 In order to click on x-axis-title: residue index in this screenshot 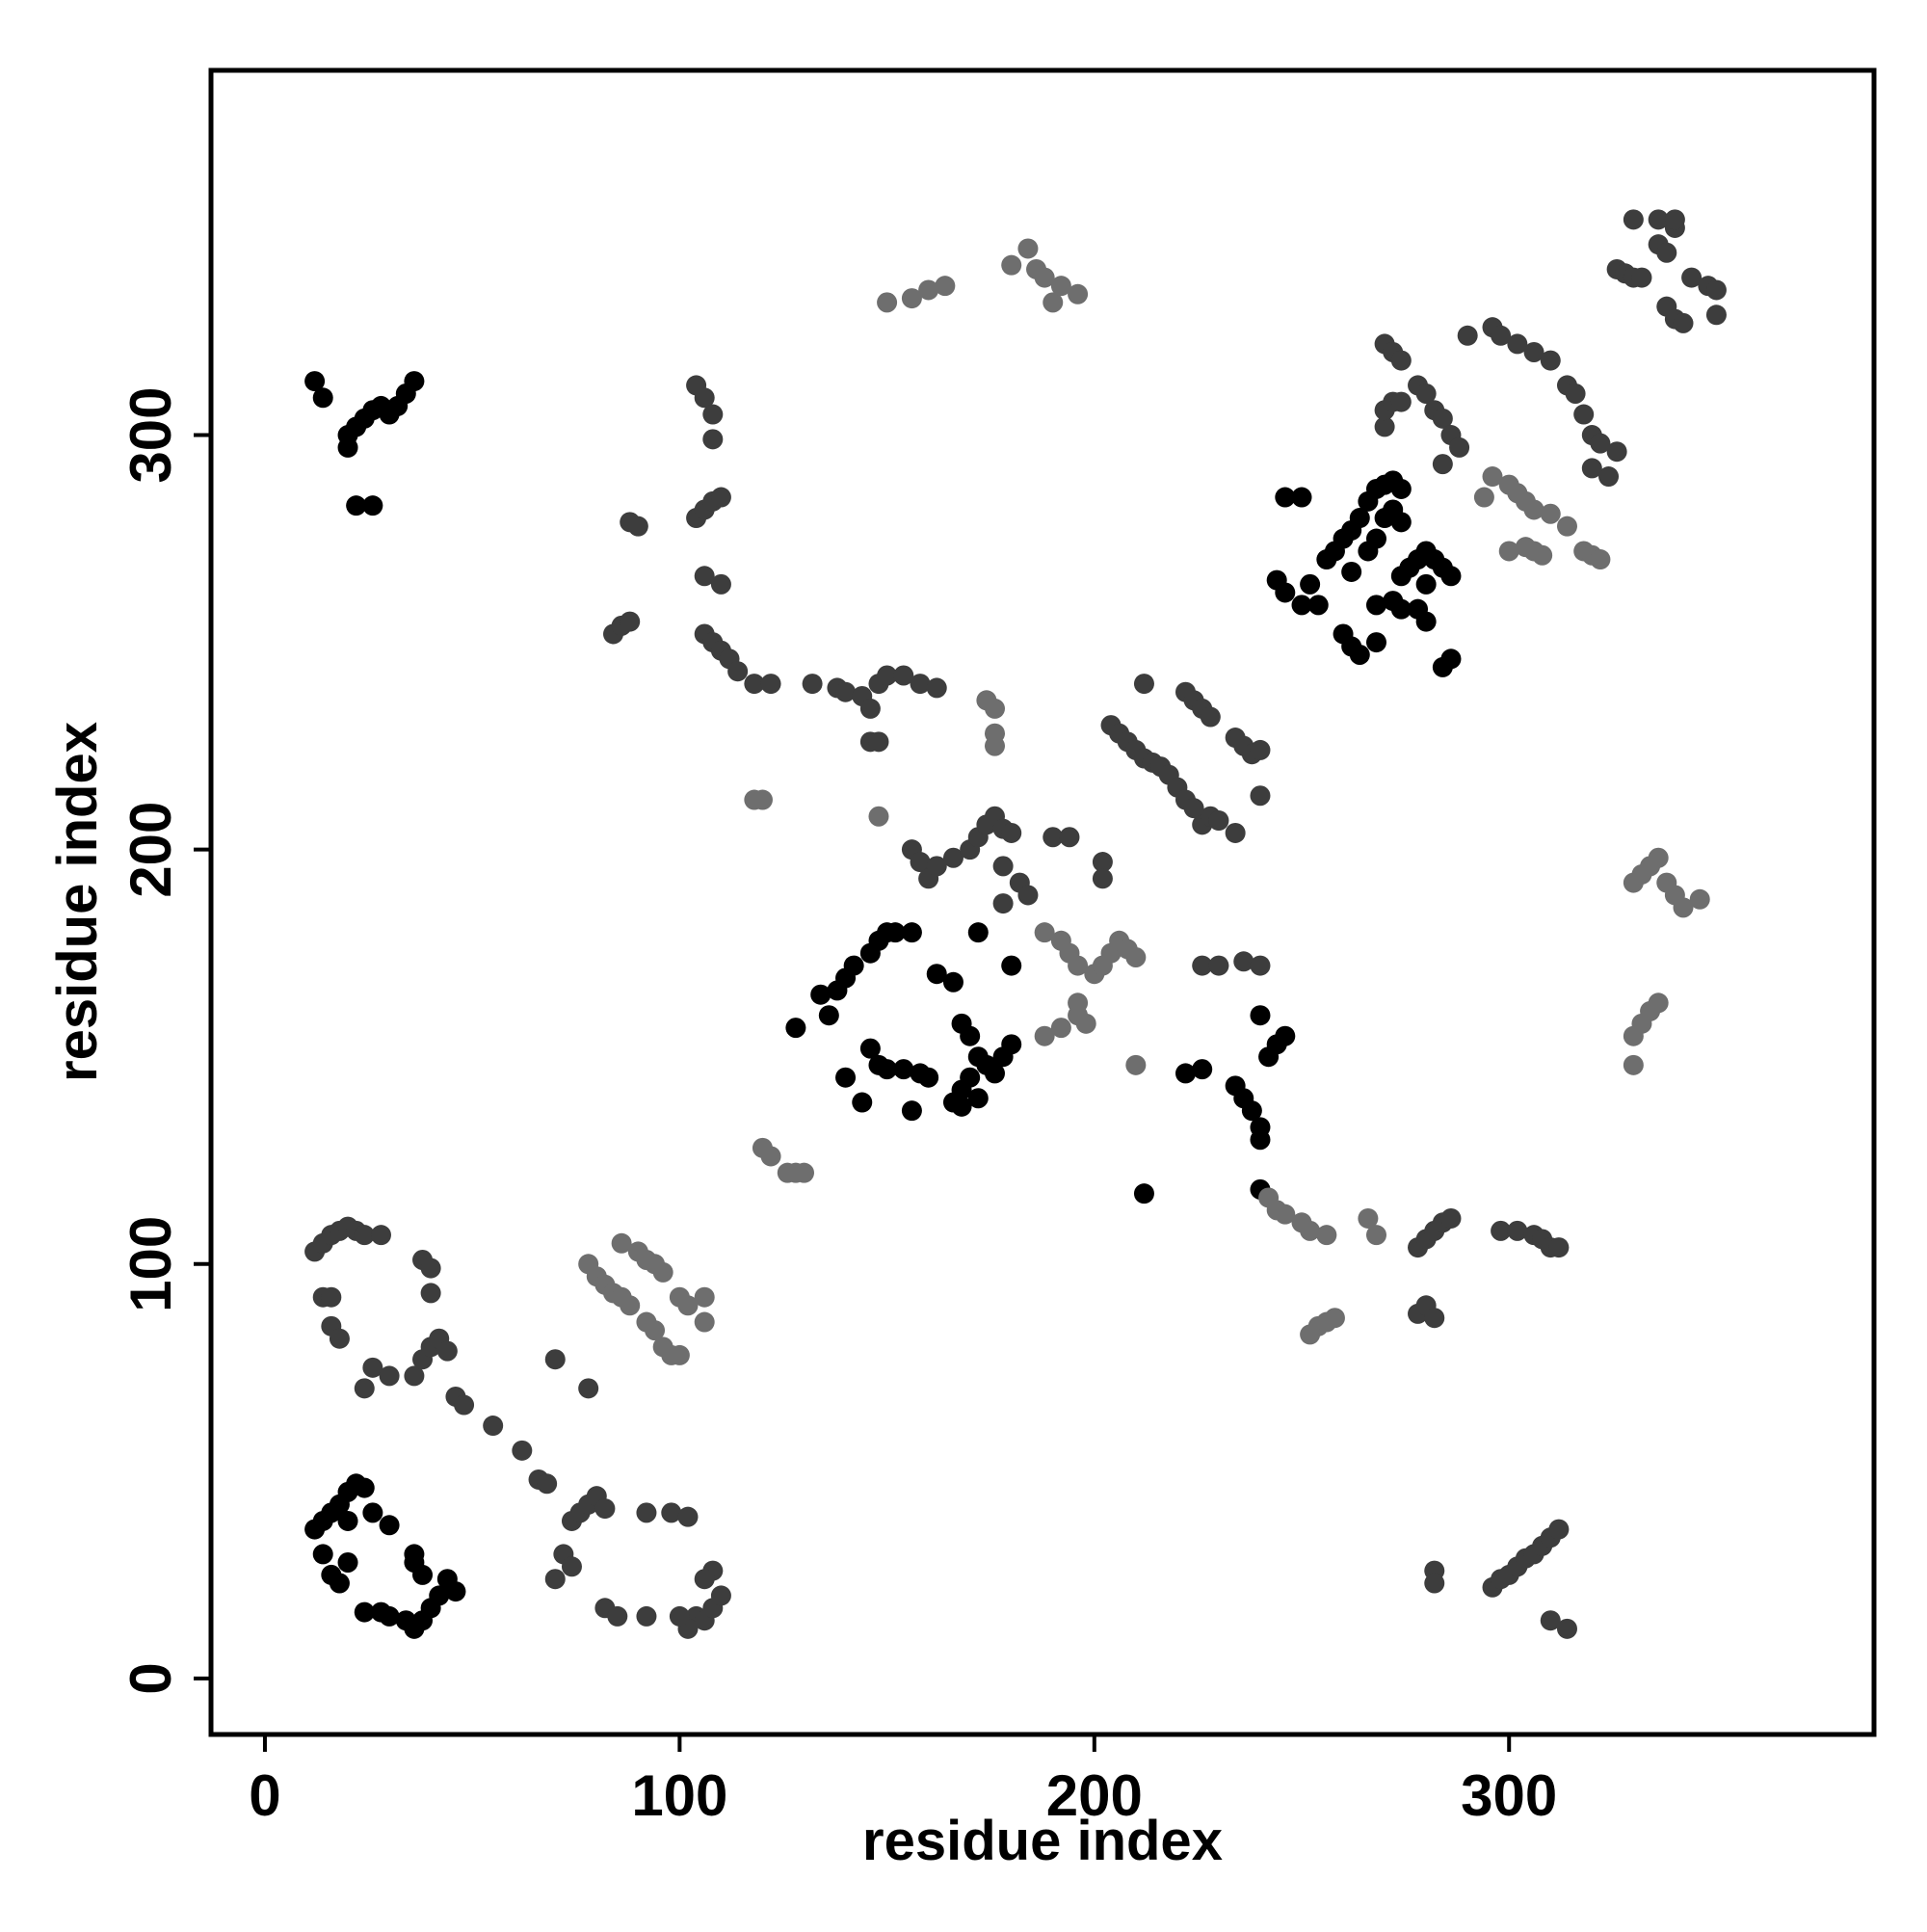, I will do `click(1043, 1841)`.